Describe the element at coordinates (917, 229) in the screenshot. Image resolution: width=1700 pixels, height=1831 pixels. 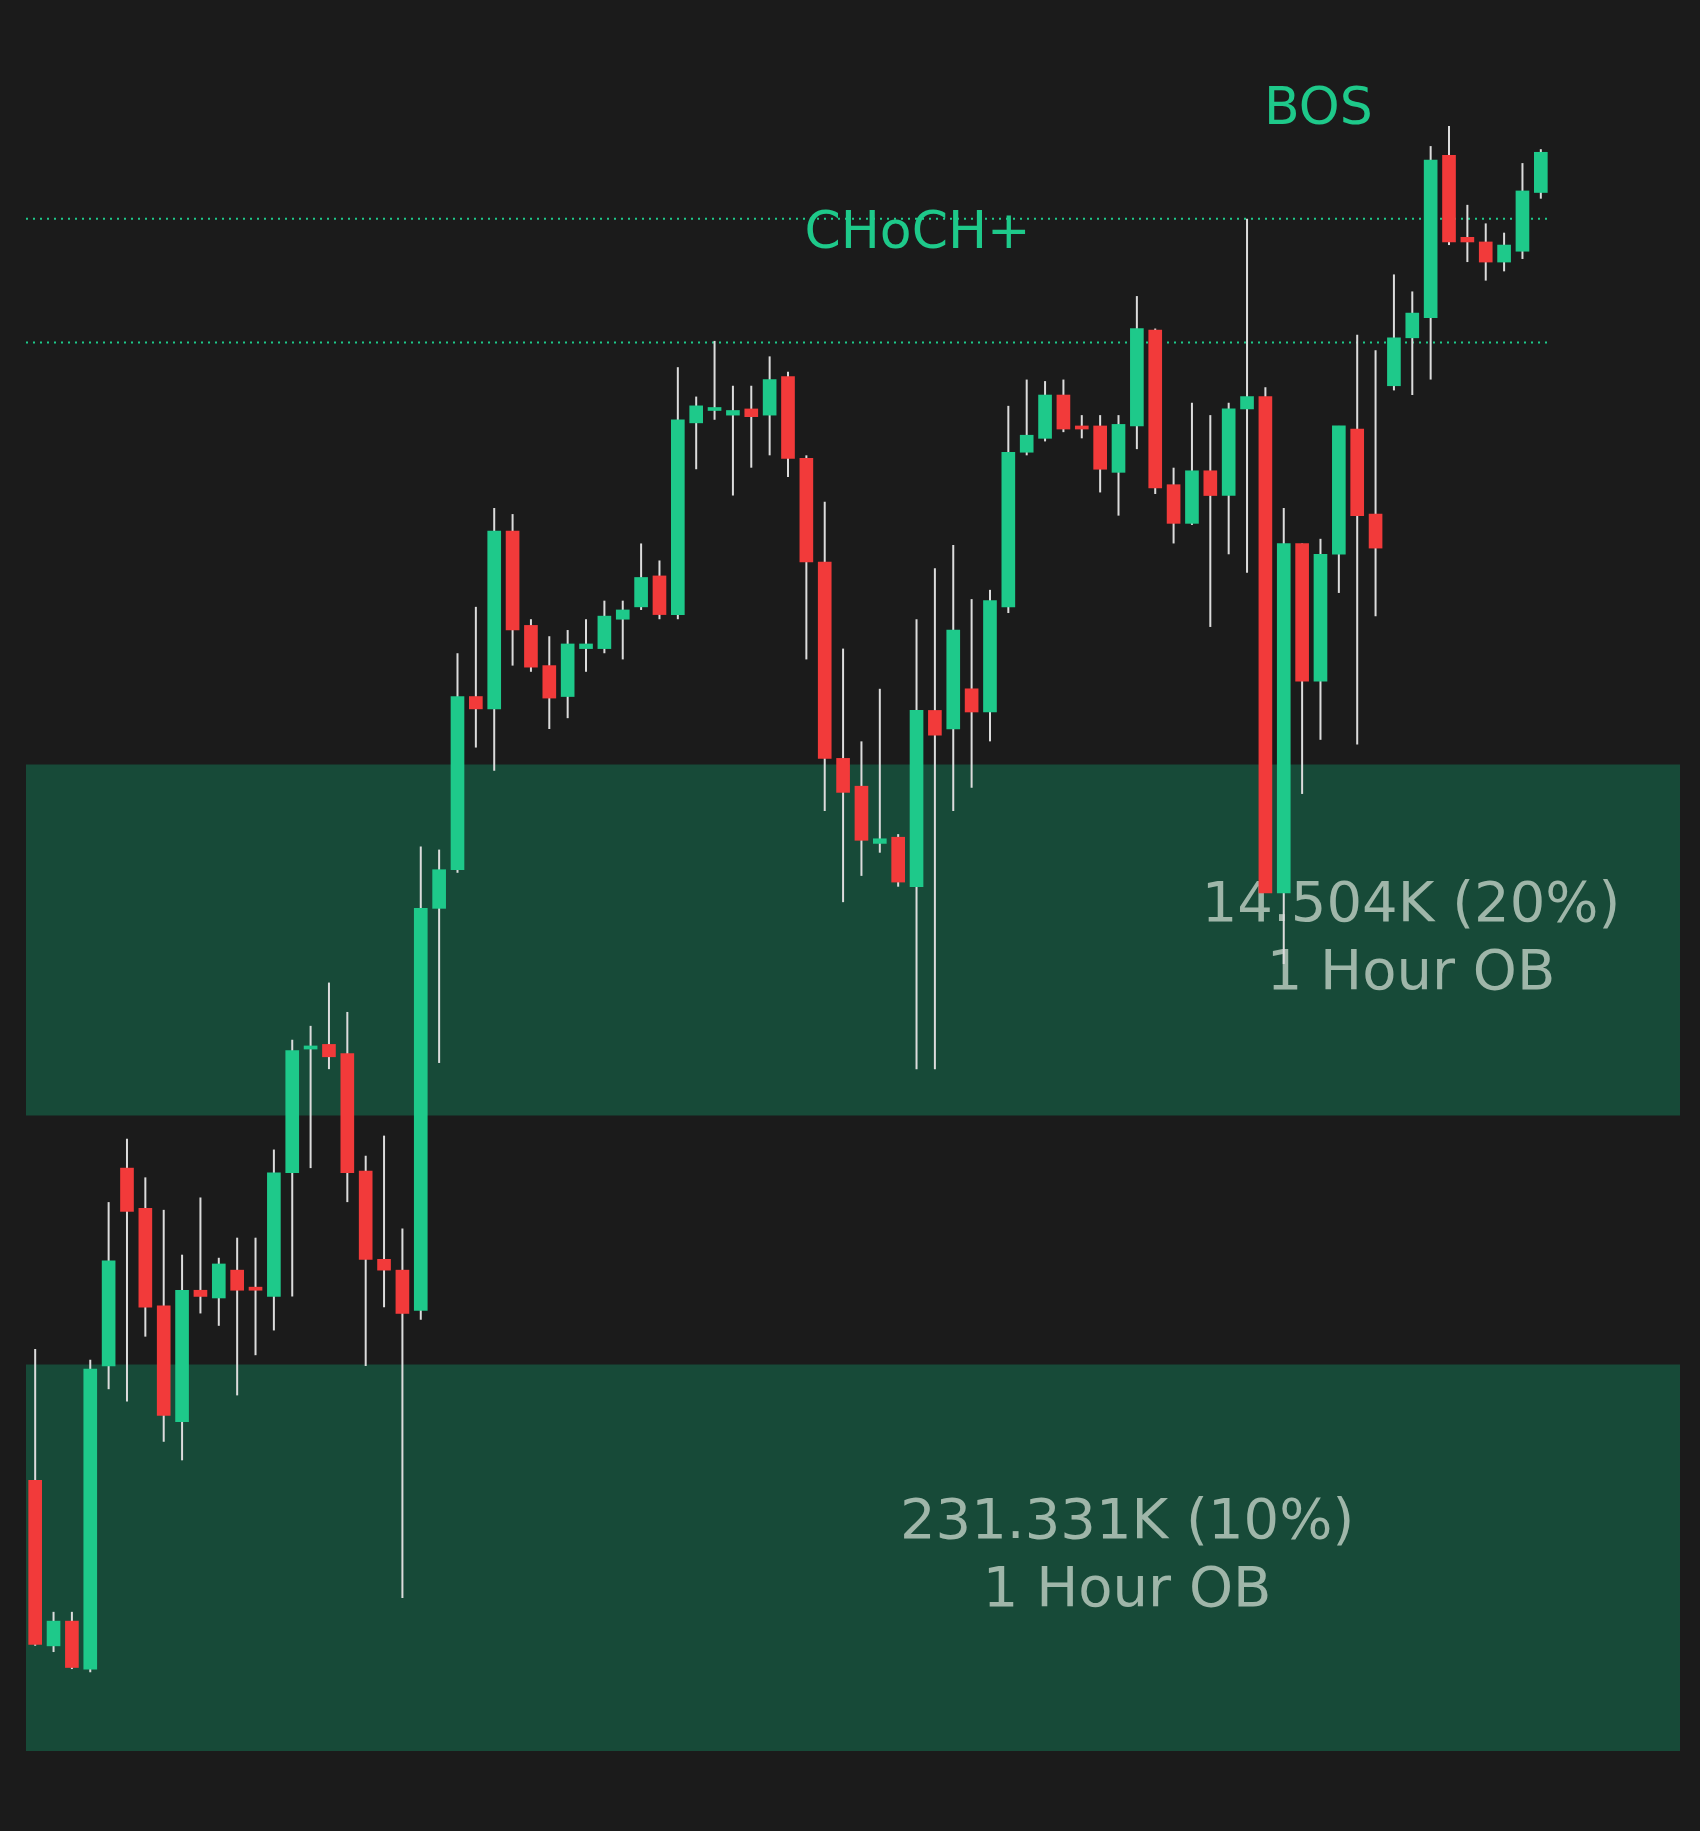
I see `ref-line-label: CHoCH+` at that location.